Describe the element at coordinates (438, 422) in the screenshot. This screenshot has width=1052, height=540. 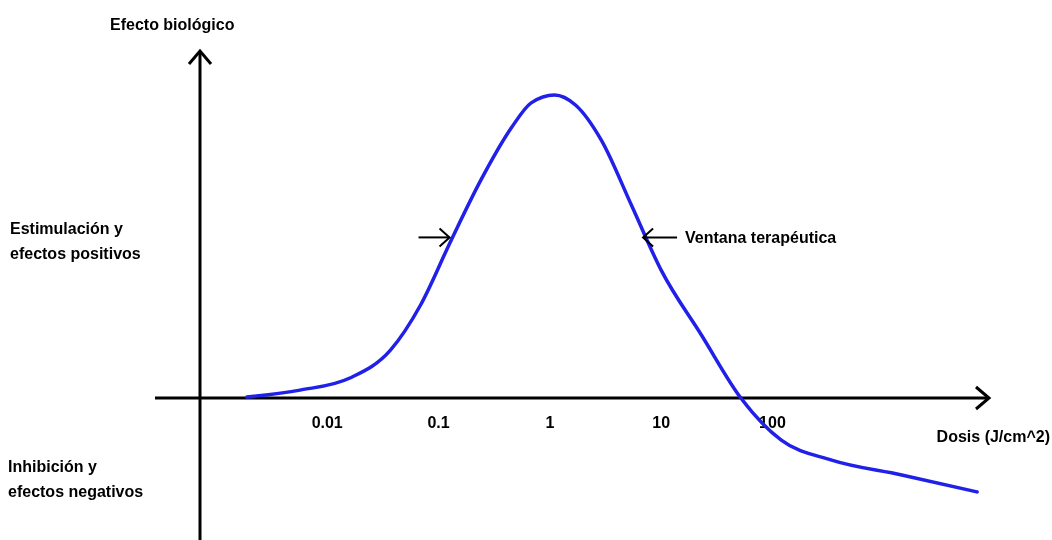
I see `x-tick-label: 0.1` at that location.